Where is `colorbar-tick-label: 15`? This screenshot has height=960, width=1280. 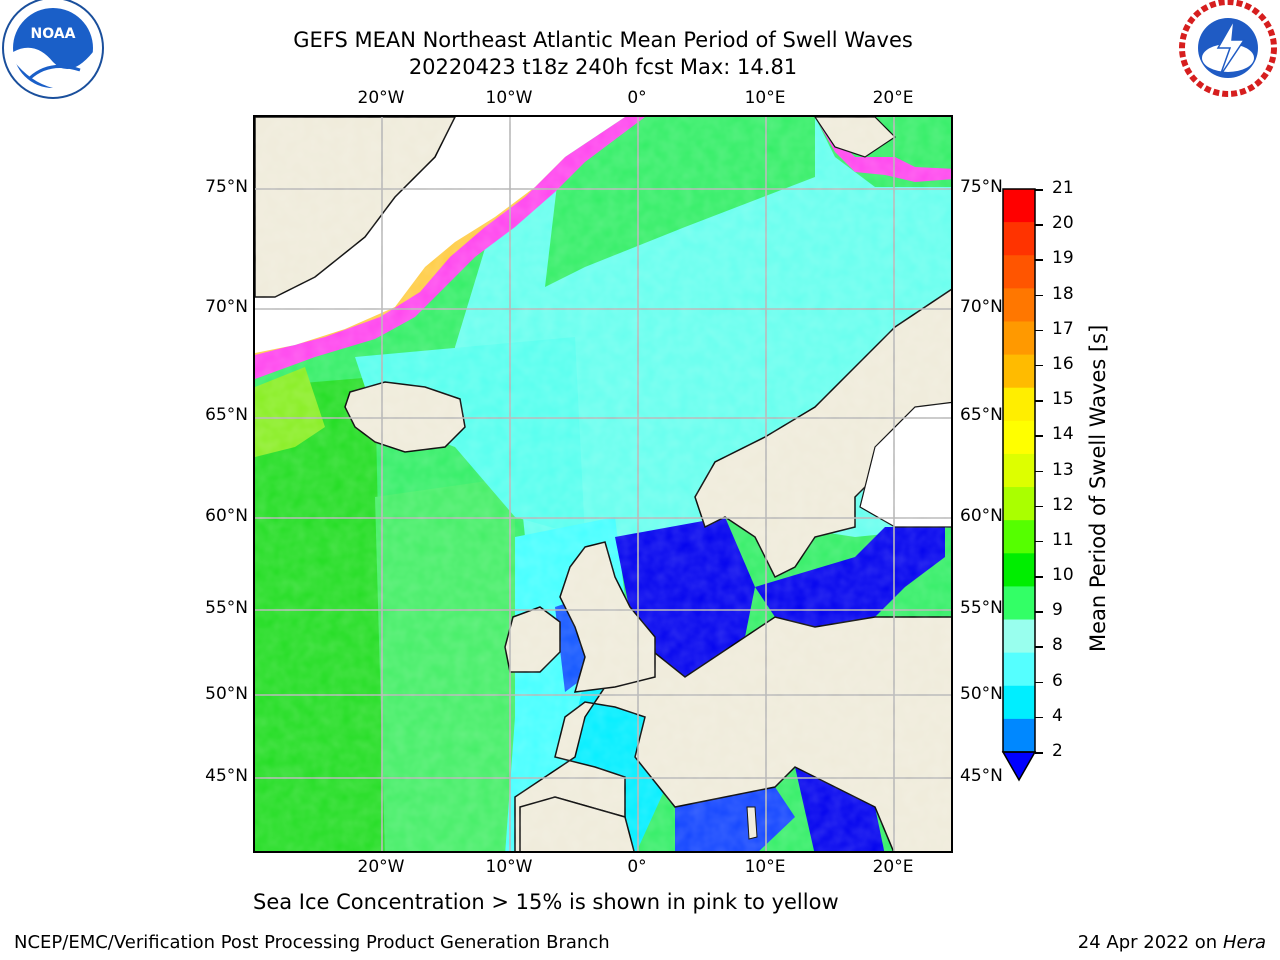 colorbar-tick-label: 15 is located at coordinates (1063, 399).